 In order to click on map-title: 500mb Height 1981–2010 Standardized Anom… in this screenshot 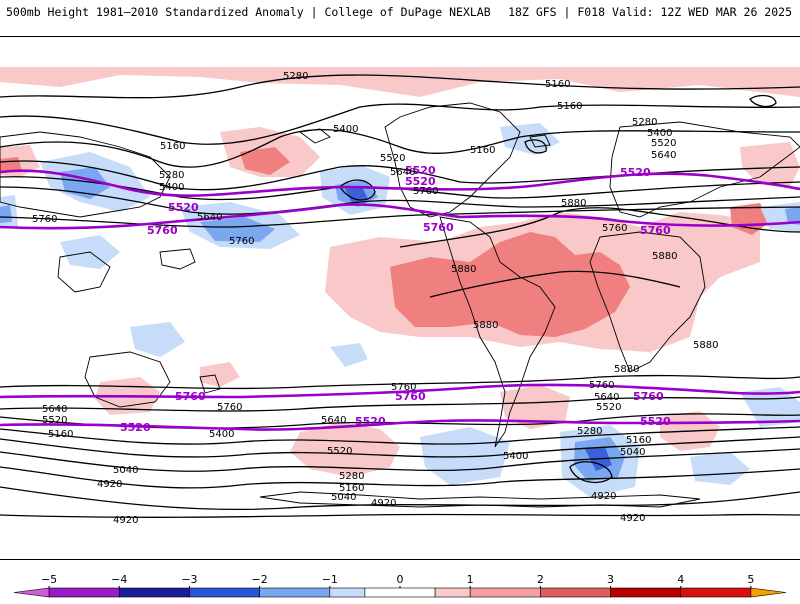, I will do `click(248, 12)`.